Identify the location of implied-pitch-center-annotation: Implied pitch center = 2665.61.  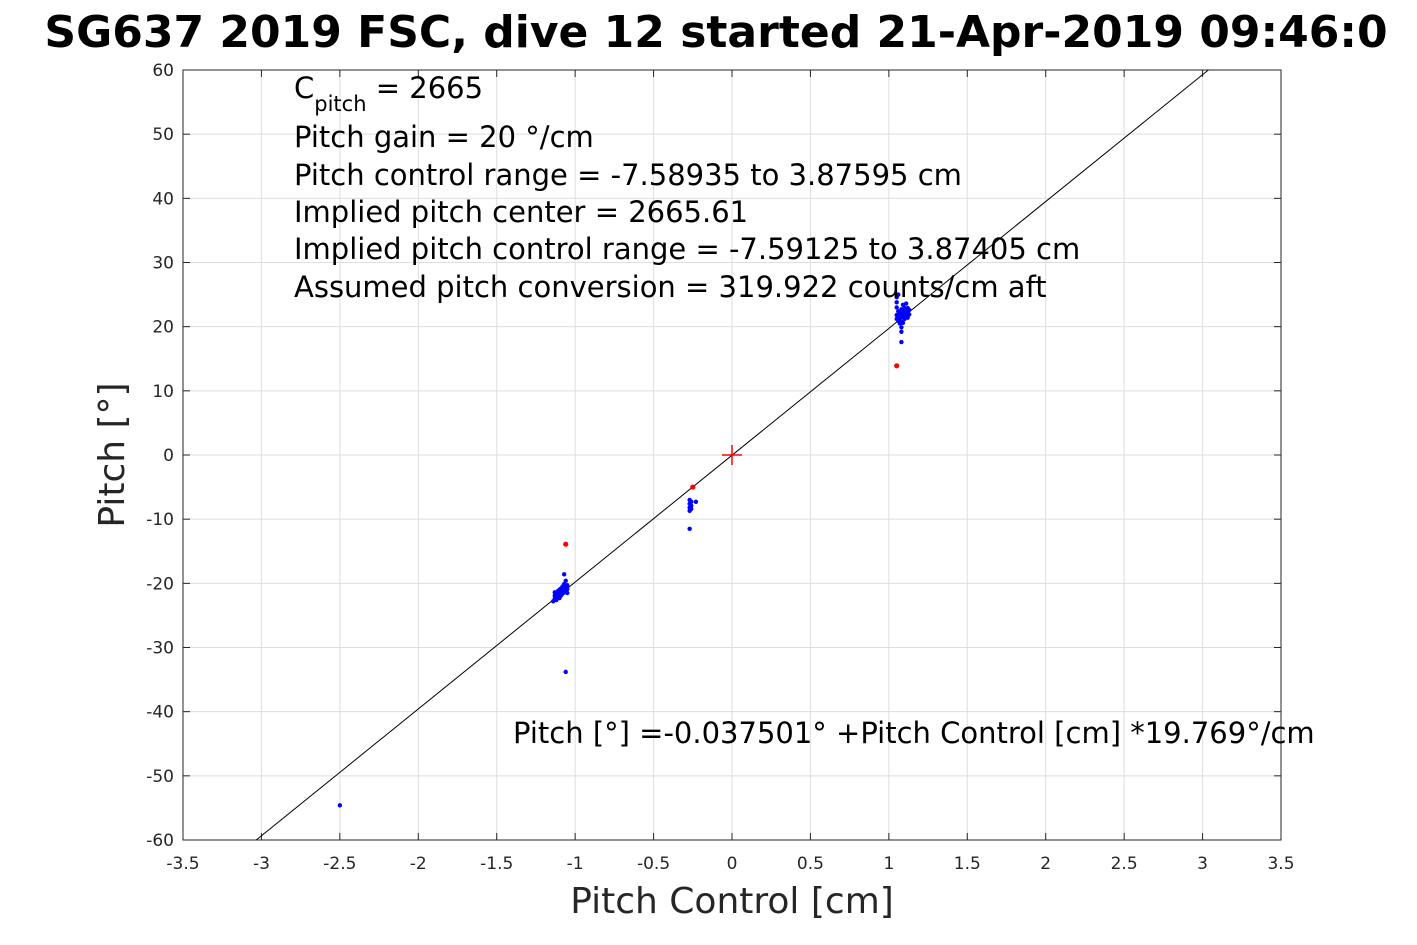
(521, 212).